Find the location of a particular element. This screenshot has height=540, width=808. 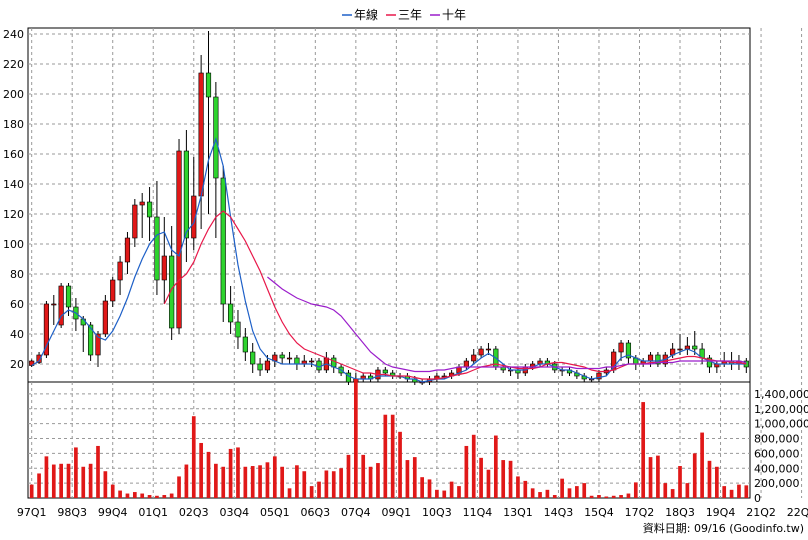

volume-tick-label: 200,000 is located at coordinates (777, 483).